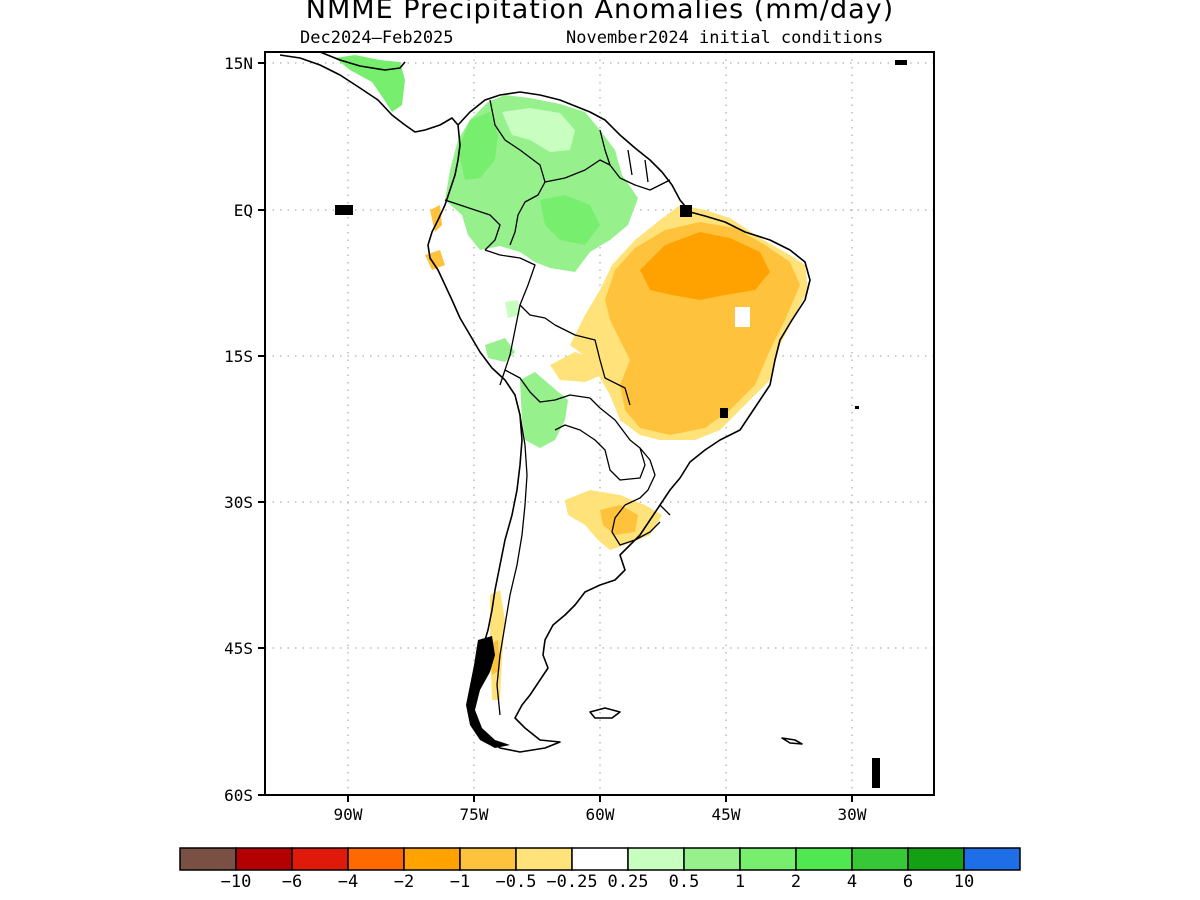  I want to click on wet-region-amazon-strong, so click(570, 220).